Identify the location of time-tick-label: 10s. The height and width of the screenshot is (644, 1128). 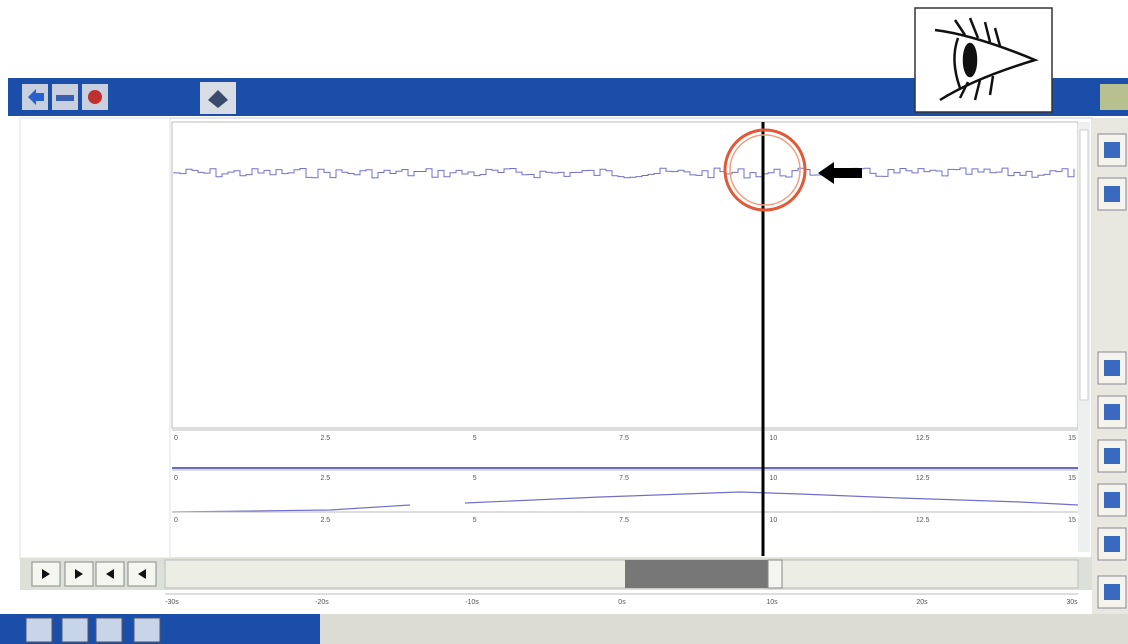
(772, 602).